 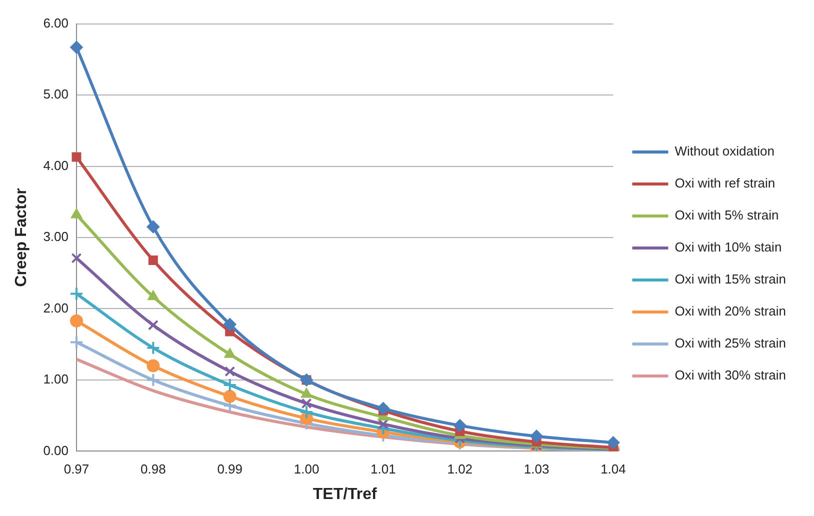 I want to click on x-tick-label: 0.98, so click(x=153, y=469).